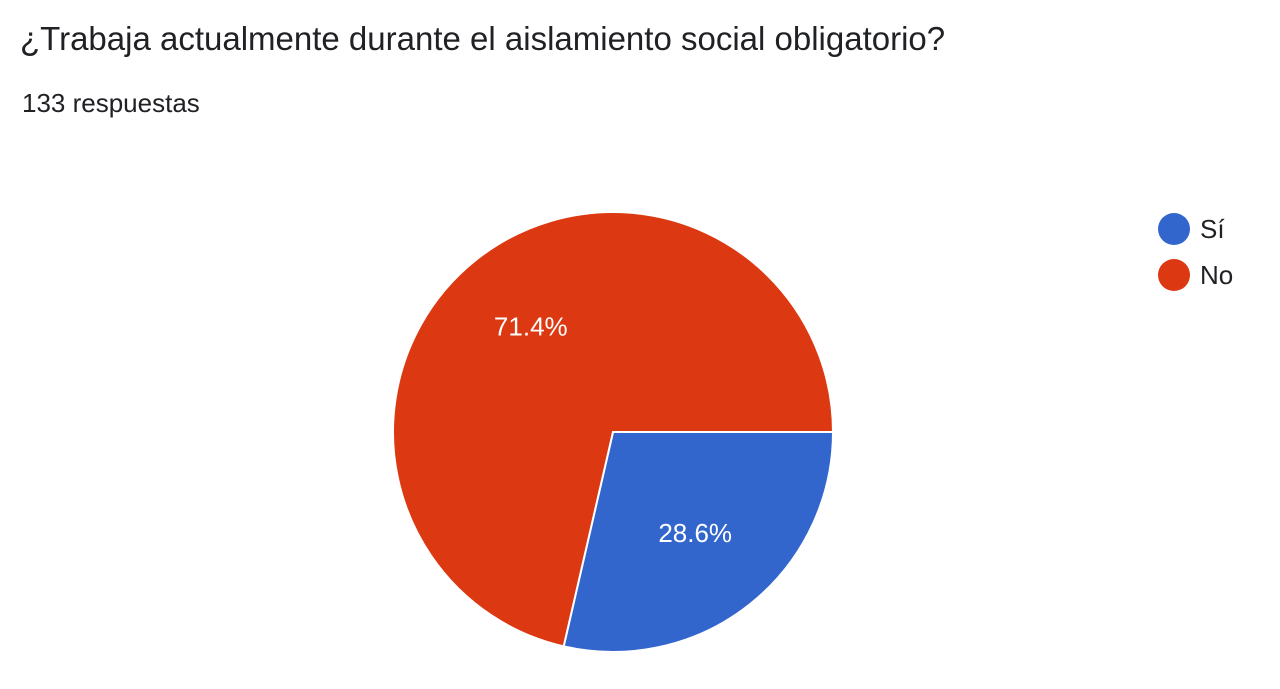  Describe the element at coordinates (1212, 228) in the screenshot. I see `legend-label-si: Sí` at that location.